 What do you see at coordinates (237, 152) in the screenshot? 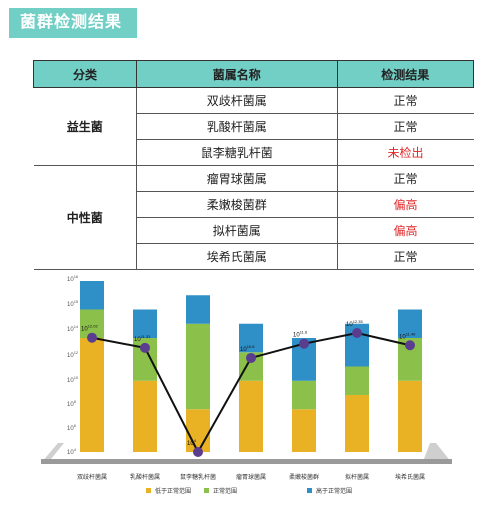
I see `genus-name-cell: 鼠李糖乳杆菌` at bounding box center [237, 152].